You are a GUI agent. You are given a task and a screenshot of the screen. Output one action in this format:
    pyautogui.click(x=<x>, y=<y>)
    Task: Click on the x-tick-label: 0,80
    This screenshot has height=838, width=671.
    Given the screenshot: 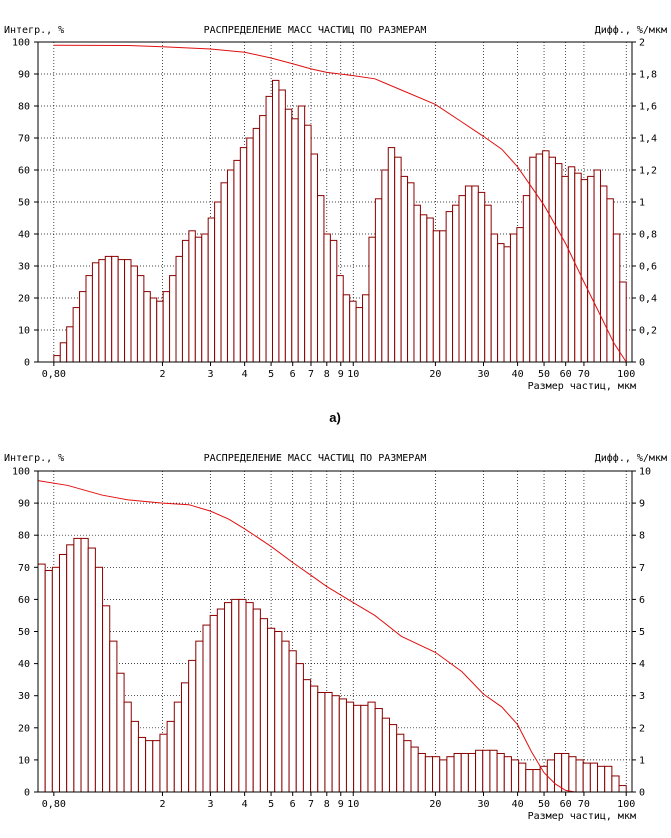 What is the action you would take?
    pyautogui.click(x=54, y=374)
    